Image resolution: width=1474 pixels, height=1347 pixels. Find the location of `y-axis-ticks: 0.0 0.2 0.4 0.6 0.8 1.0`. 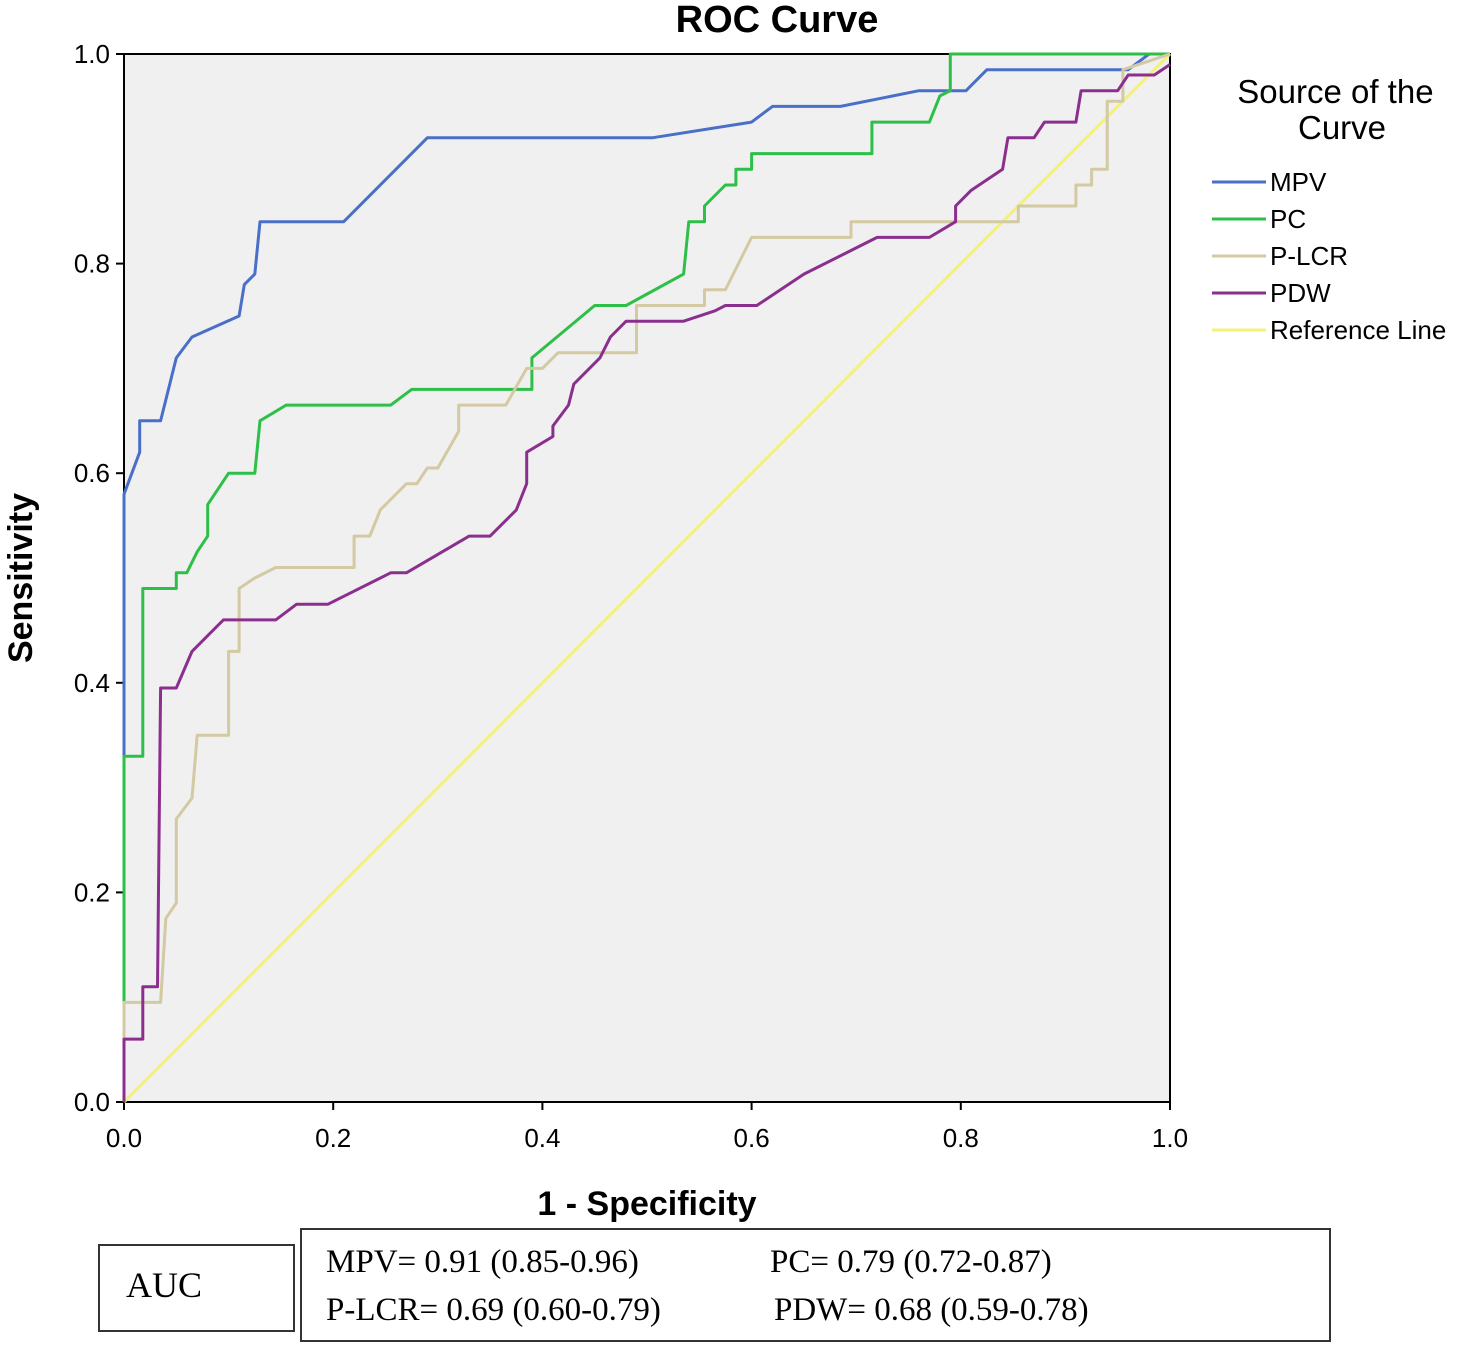

y-axis-ticks: 0.0 0.2 0.4 0.6 0.8 1.0 is located at coordinates (99, 578).